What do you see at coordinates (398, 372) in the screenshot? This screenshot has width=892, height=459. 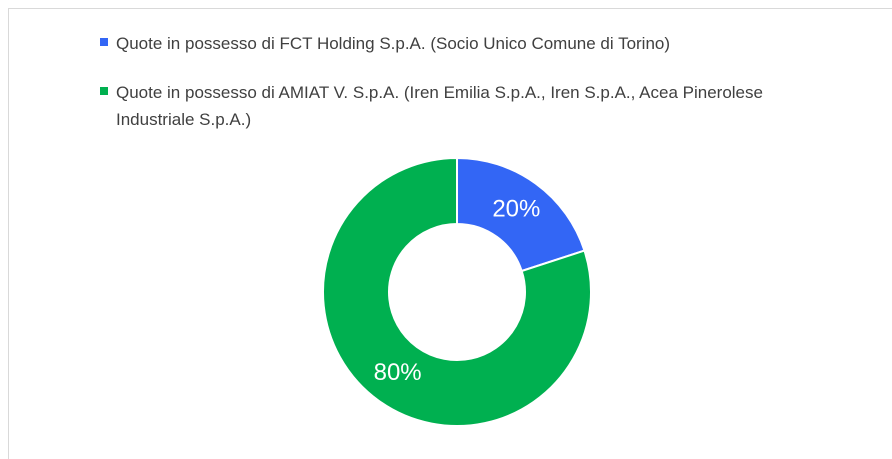 I see `data-label: 80%` at bounding box center [398, 372].